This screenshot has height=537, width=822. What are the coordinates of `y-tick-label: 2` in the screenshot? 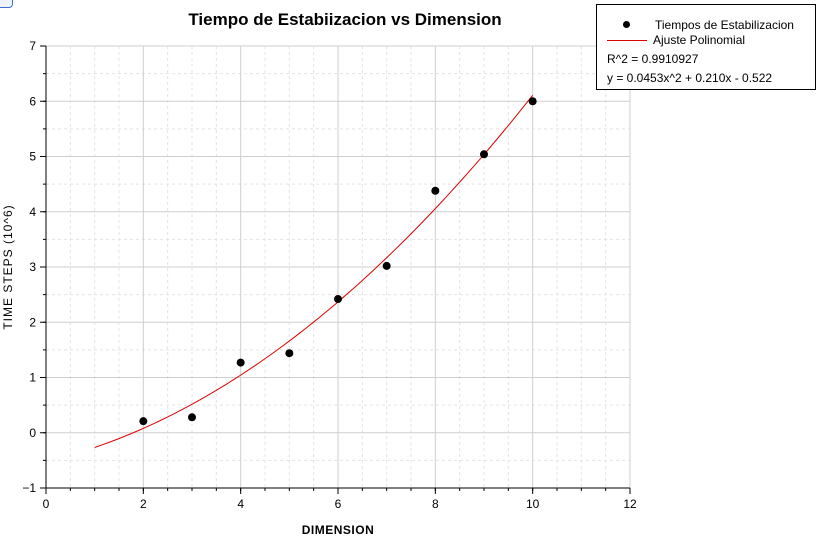 It's located at (32, 322).